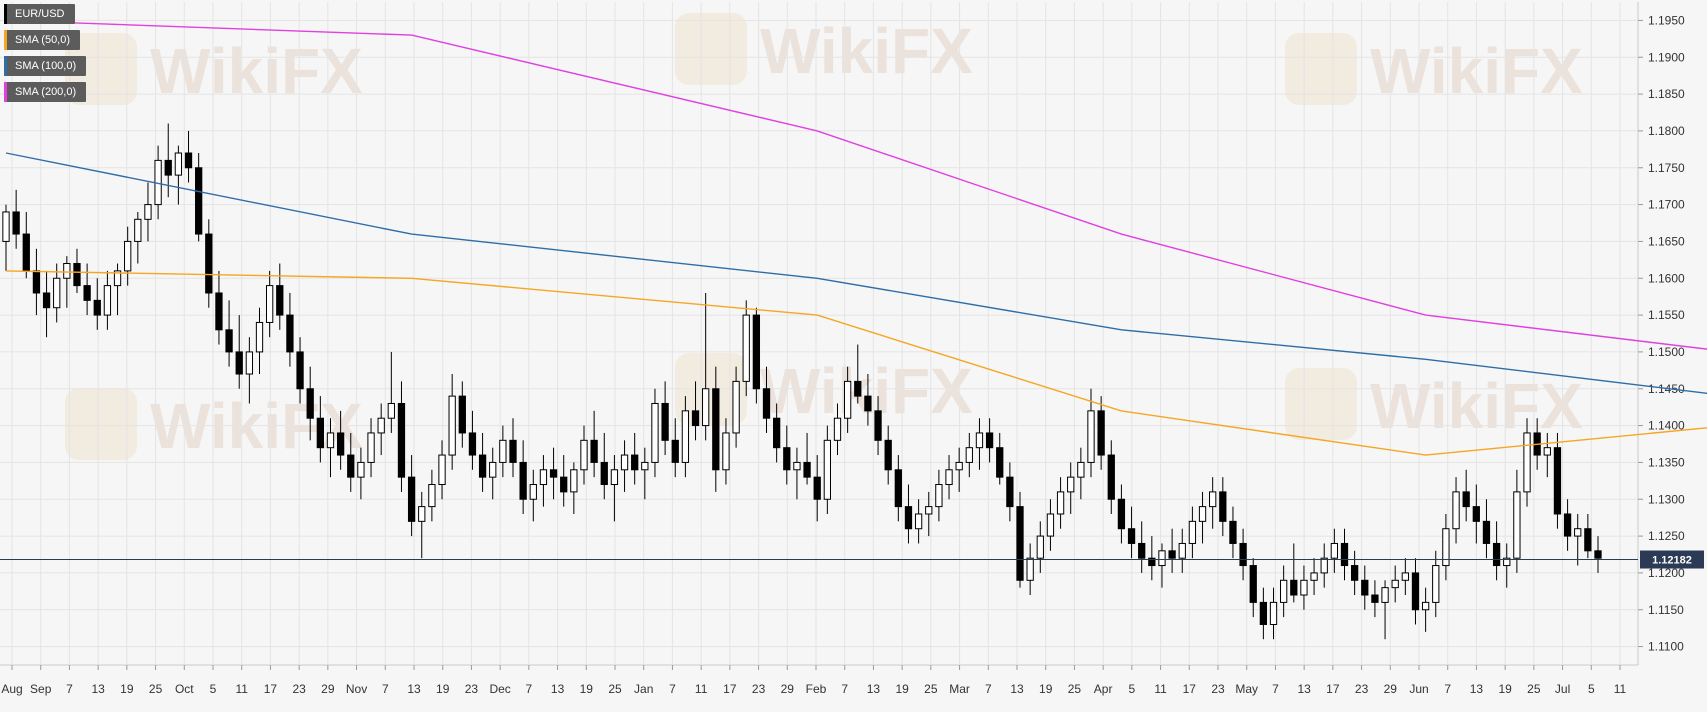 The width and height of the screenshot is (1707, 712). Describe the element at coordinates (1666, 610) in the screenshot. I see `y-tick-label: 1.1150` at that location.